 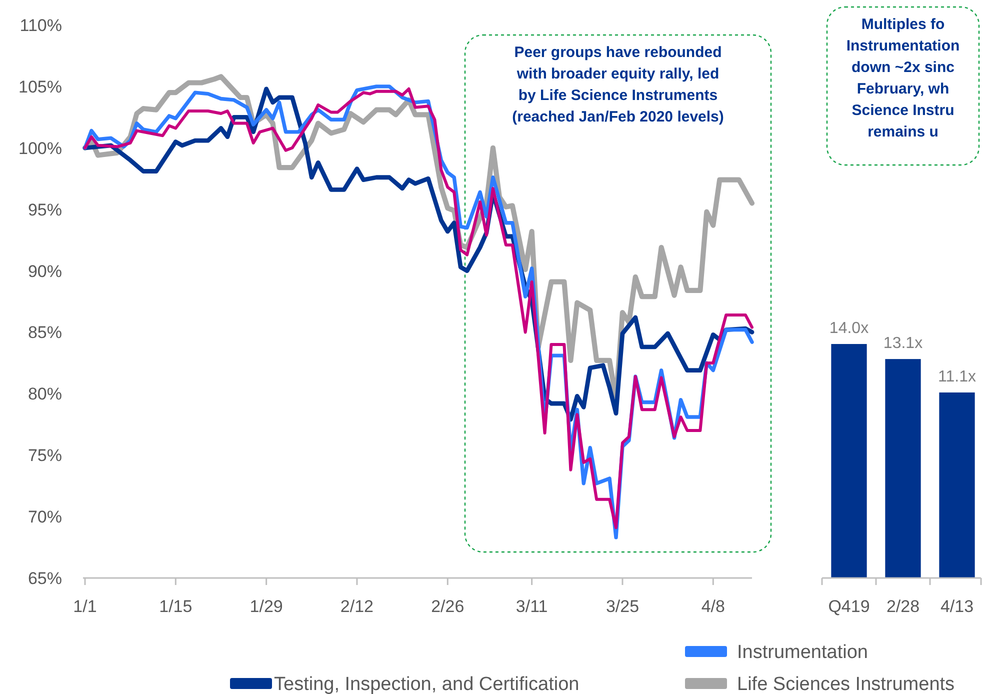 I want to click on y-tick-label: 110%, so click(x=41, y=25).